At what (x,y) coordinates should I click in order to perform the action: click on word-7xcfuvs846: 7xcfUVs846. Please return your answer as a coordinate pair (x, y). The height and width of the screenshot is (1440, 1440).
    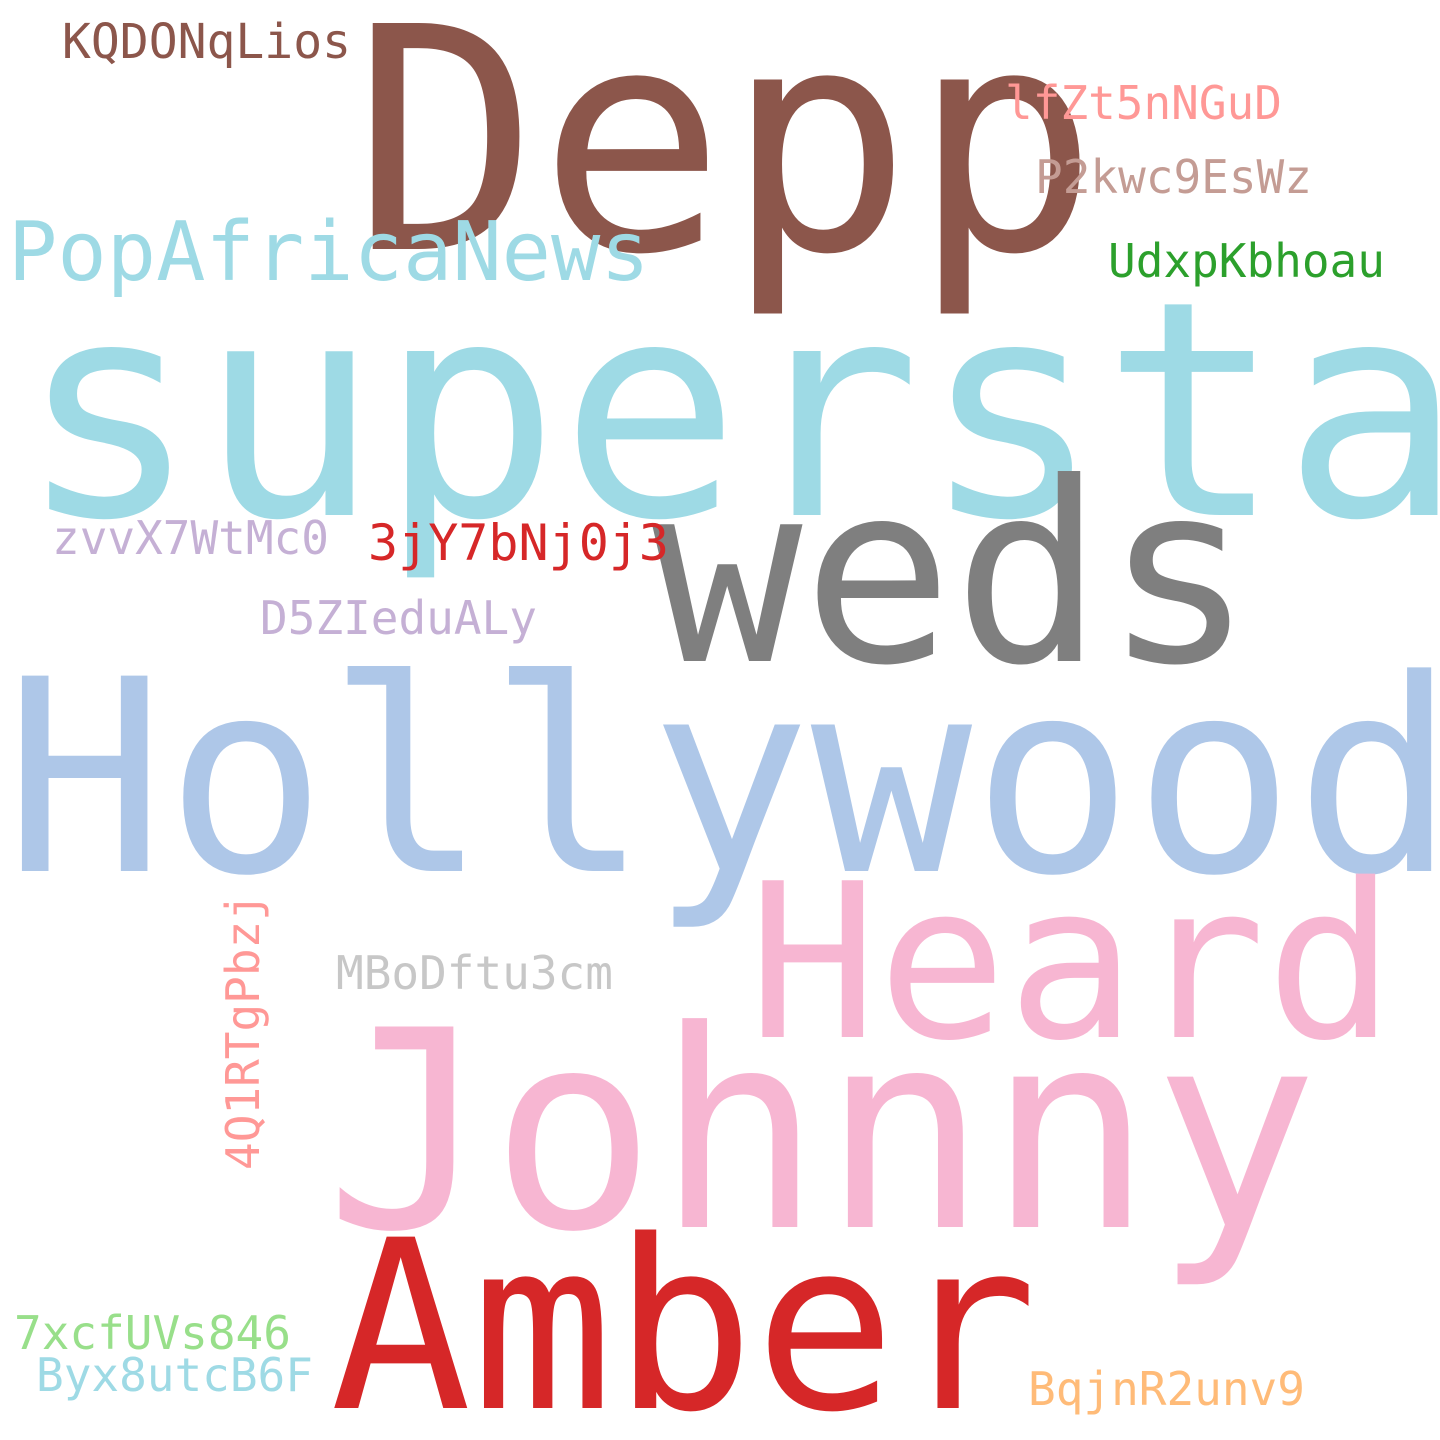
    Looking at the image, I should click on (152, 1333).